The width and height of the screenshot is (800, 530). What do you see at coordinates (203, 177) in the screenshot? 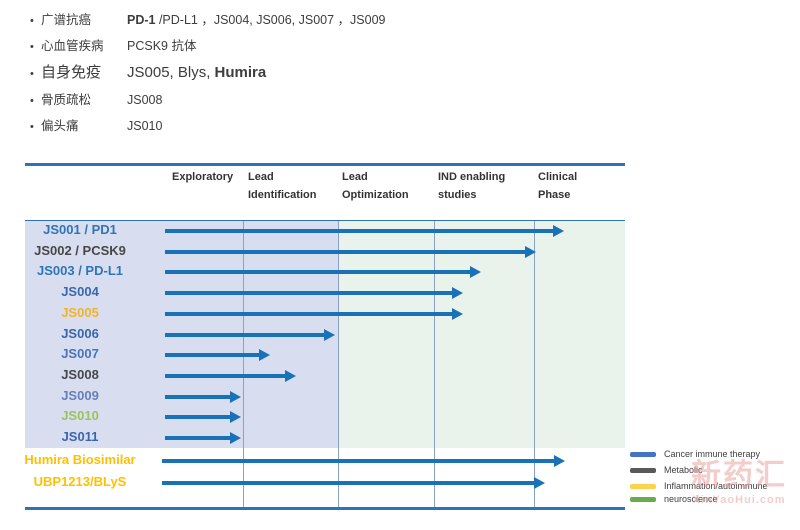
I see `column-header: Exploratory` at bounding box center [203, 177].